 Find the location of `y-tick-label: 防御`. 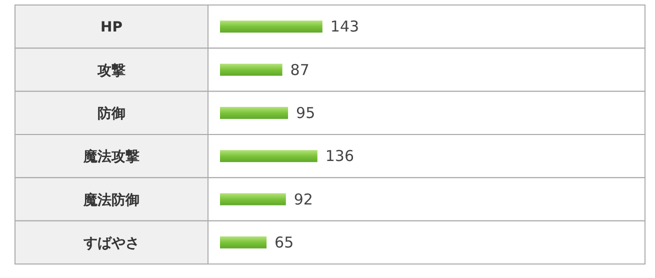

y-tick-label: 防御 is located at coordinates (112, 113).